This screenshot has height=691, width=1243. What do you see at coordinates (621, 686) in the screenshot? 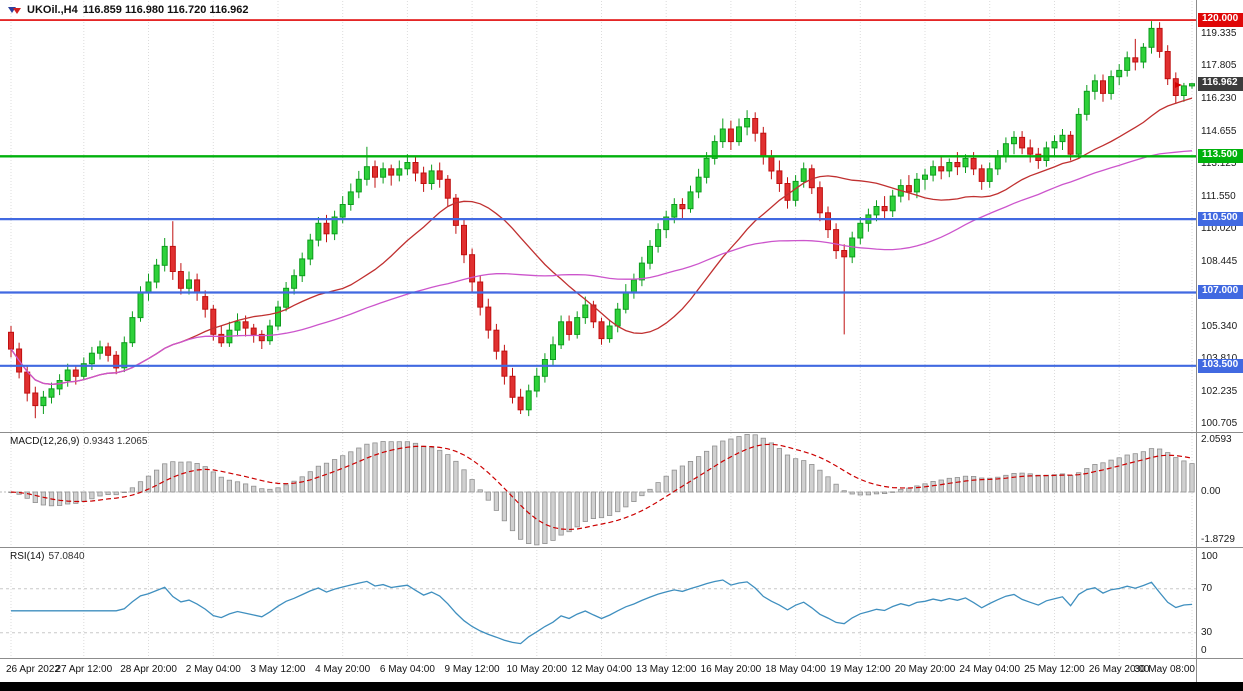
I see `bottom-black-bar` at bounding box center [621, 686].